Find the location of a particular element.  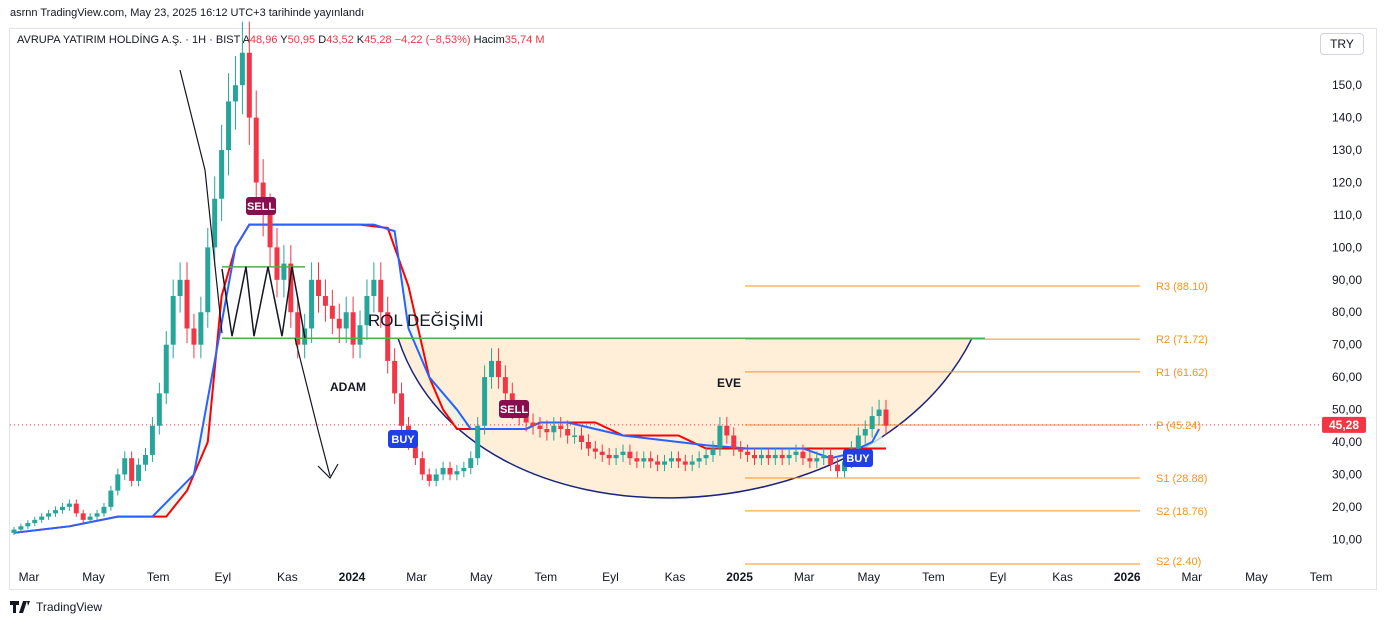

pivot-label: R1 (61.62) is located at coordinates (1182, 373).